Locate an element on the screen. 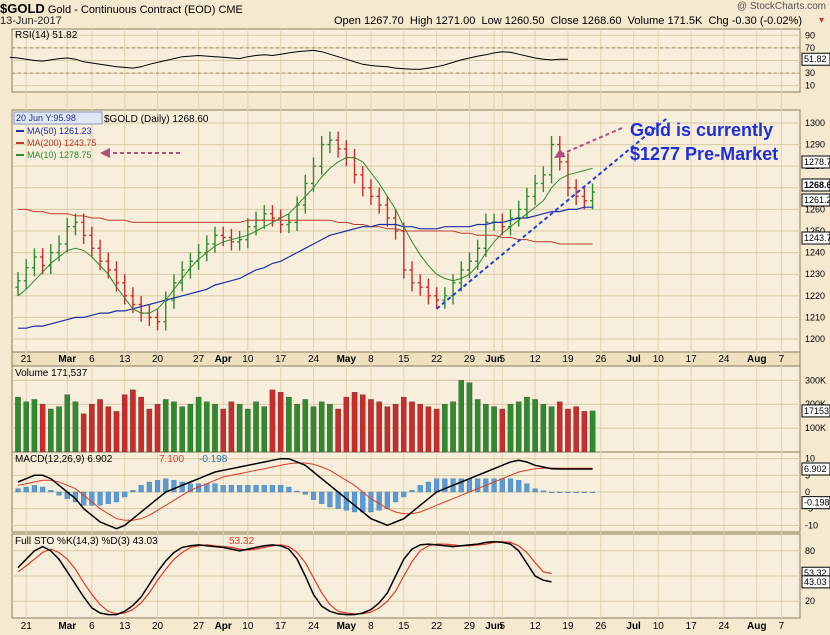 The image size is (830, 635). x-tick-label: 27 is located at coordinates (199, 359).